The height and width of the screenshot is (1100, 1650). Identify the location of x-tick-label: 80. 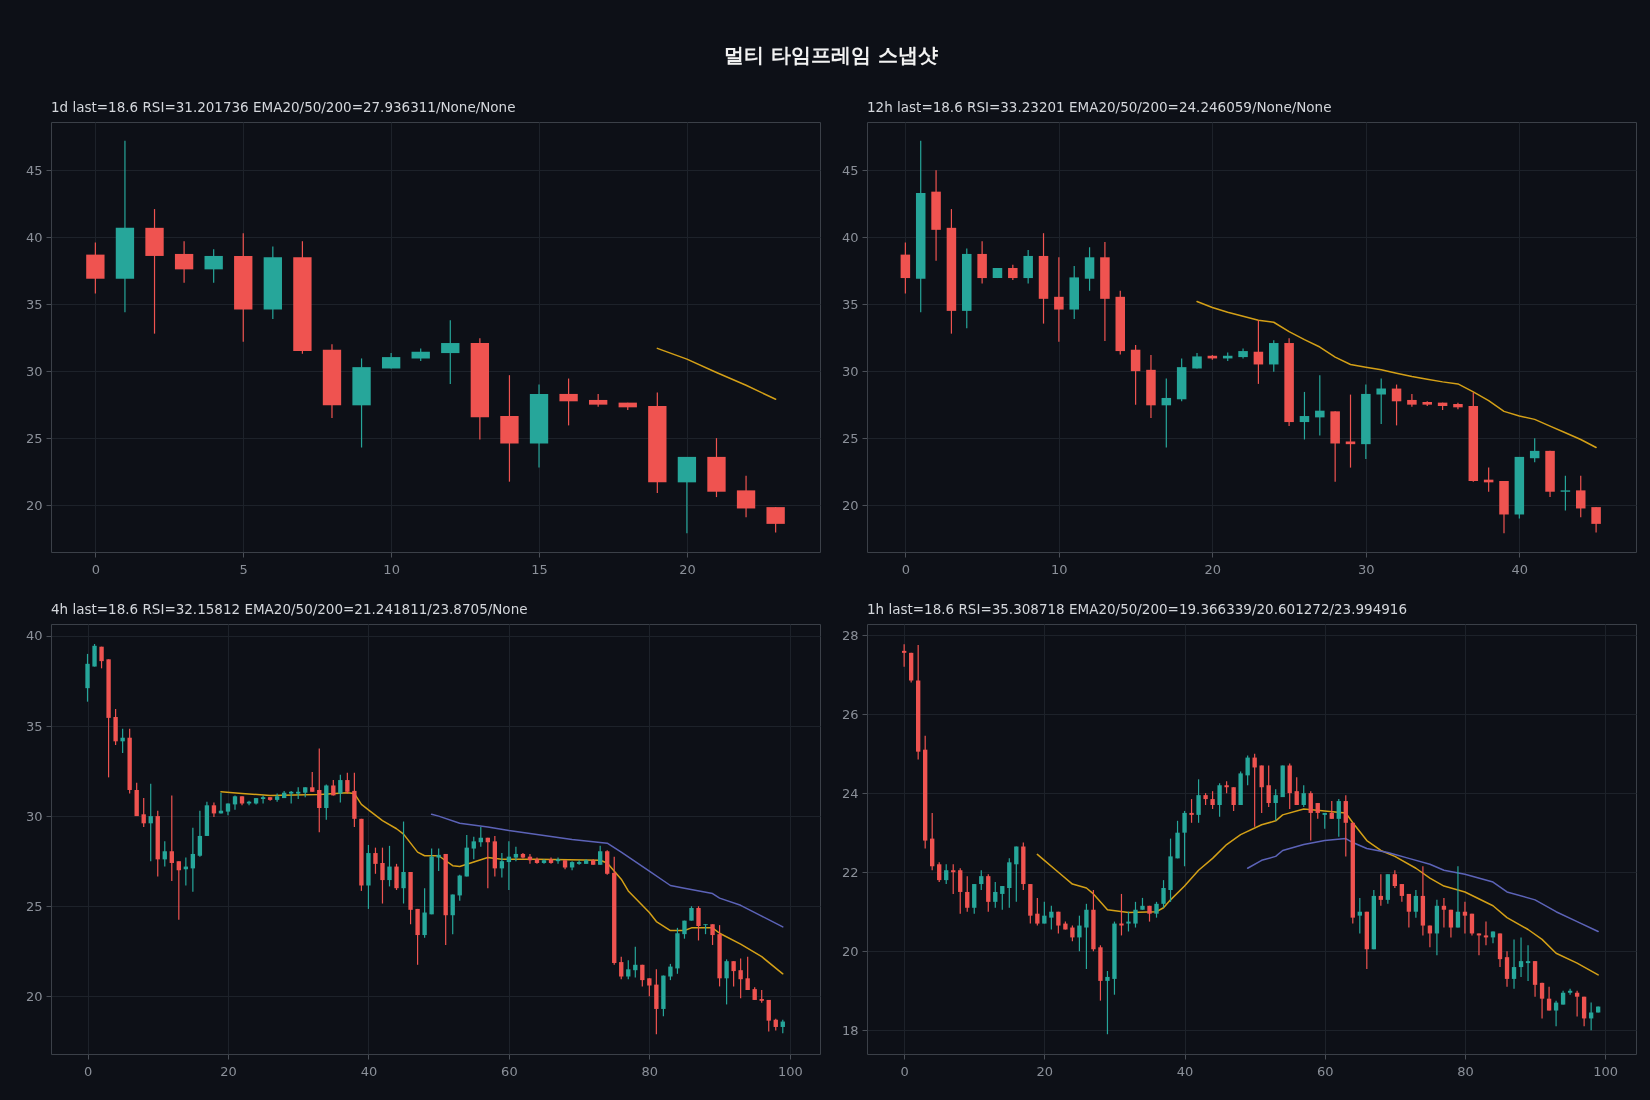
(1465, 1071).